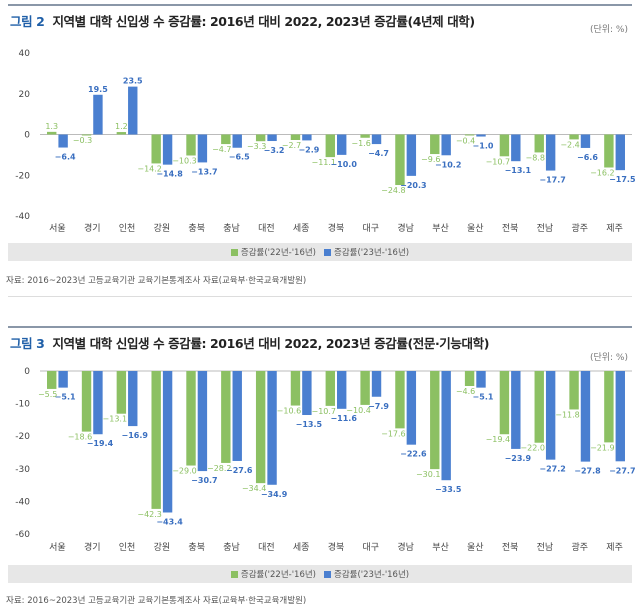 This screenshot has width=640, height=608. Describe the element at coordinates (378, 153) in the screenshot. I see `data-label: −4.7` at that location.